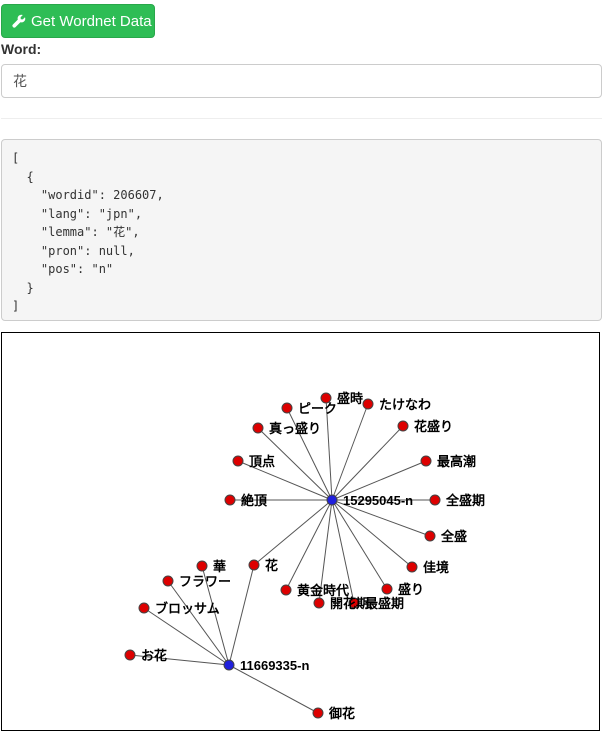 The width and height of the screenshot is (605, 739). Describe the element at coordinates (405, 404) in the screenshot. I see `word-node-label: たけなわ` at that location.